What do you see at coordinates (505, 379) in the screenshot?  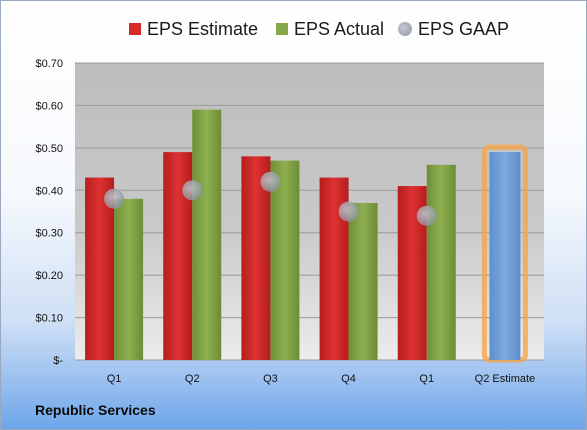 I see `x-tick-label: Q2 Estimate` at bounding box center [505, 379].